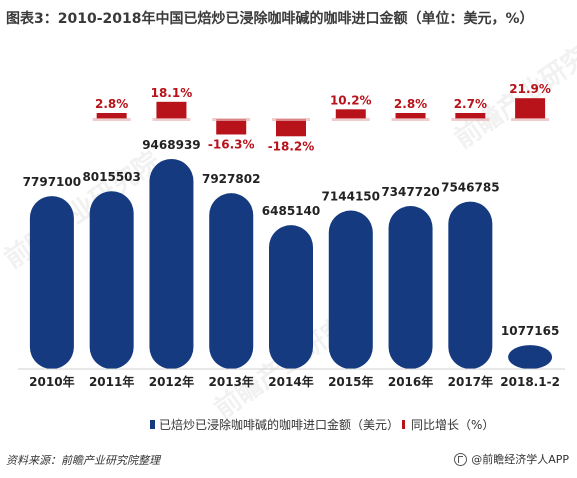  Describe the element at coordinates (291, 211) in the screenshot. I see `amount-bar-label: 6485140` at that location.